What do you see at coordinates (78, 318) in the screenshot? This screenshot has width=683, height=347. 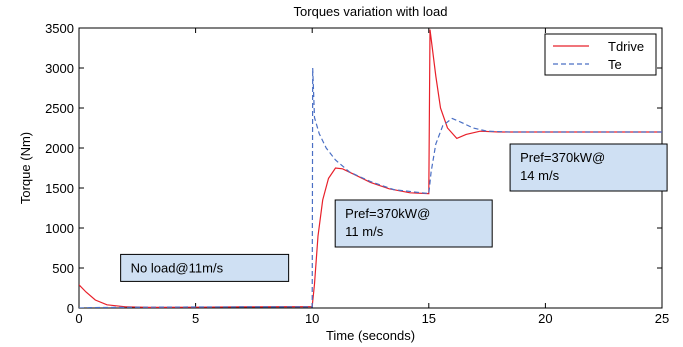 I see `x-tick-label: 0` at bounding box center [78, 318].